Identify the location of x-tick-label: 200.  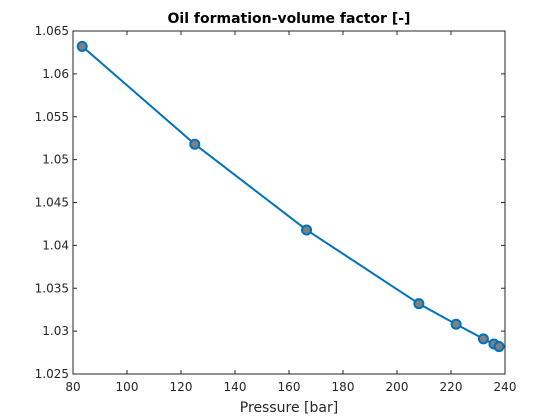
(397, 387).